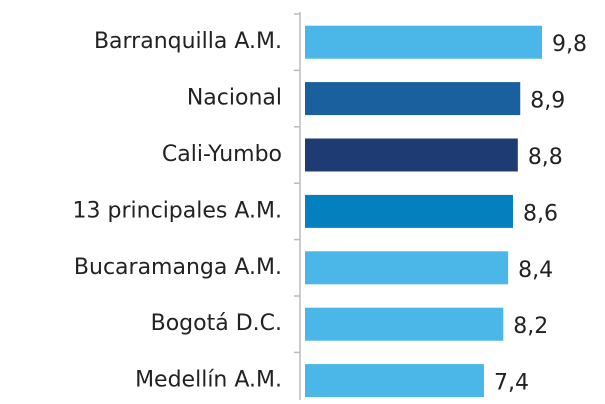 This screenshot has width=605, height=404. Describe the element at coordinates (511, 383) in the screenshot. I see `value-label: 7,4` at that location.